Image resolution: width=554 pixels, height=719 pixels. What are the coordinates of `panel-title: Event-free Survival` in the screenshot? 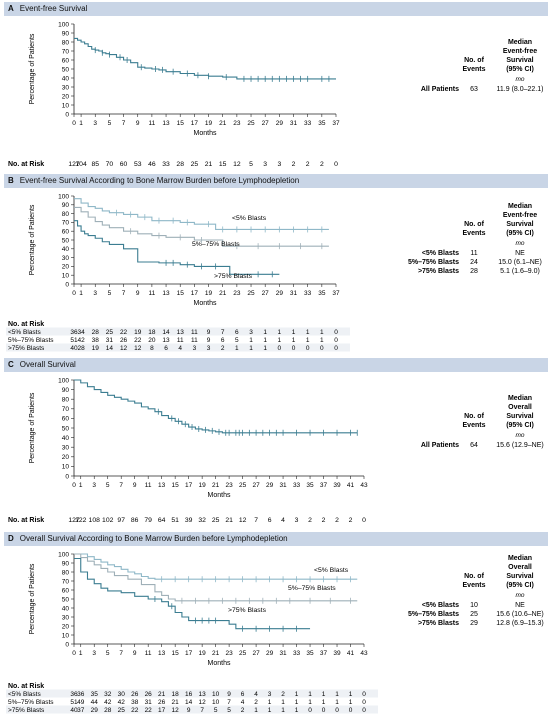 It's located at (53, 8).